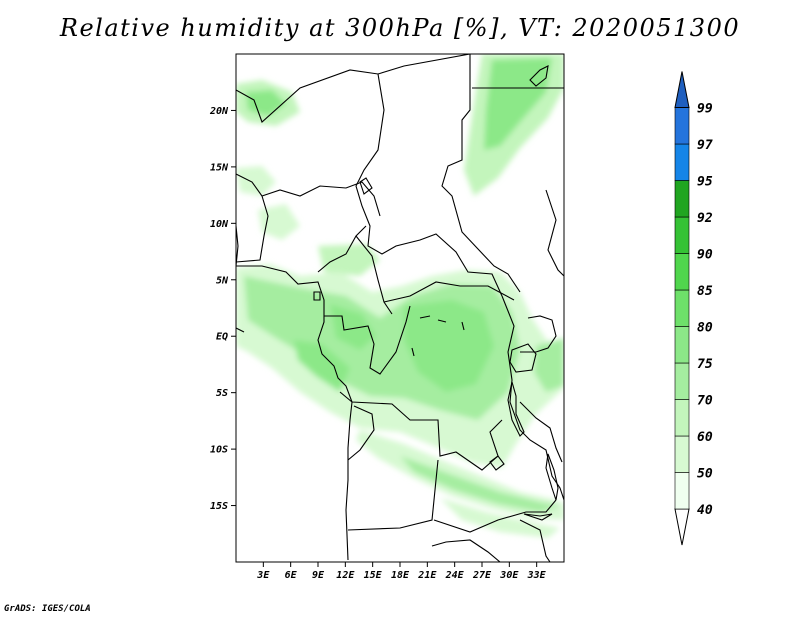 The image size is (800, 618). I want to click on border-tanzania, so click(541, 432).